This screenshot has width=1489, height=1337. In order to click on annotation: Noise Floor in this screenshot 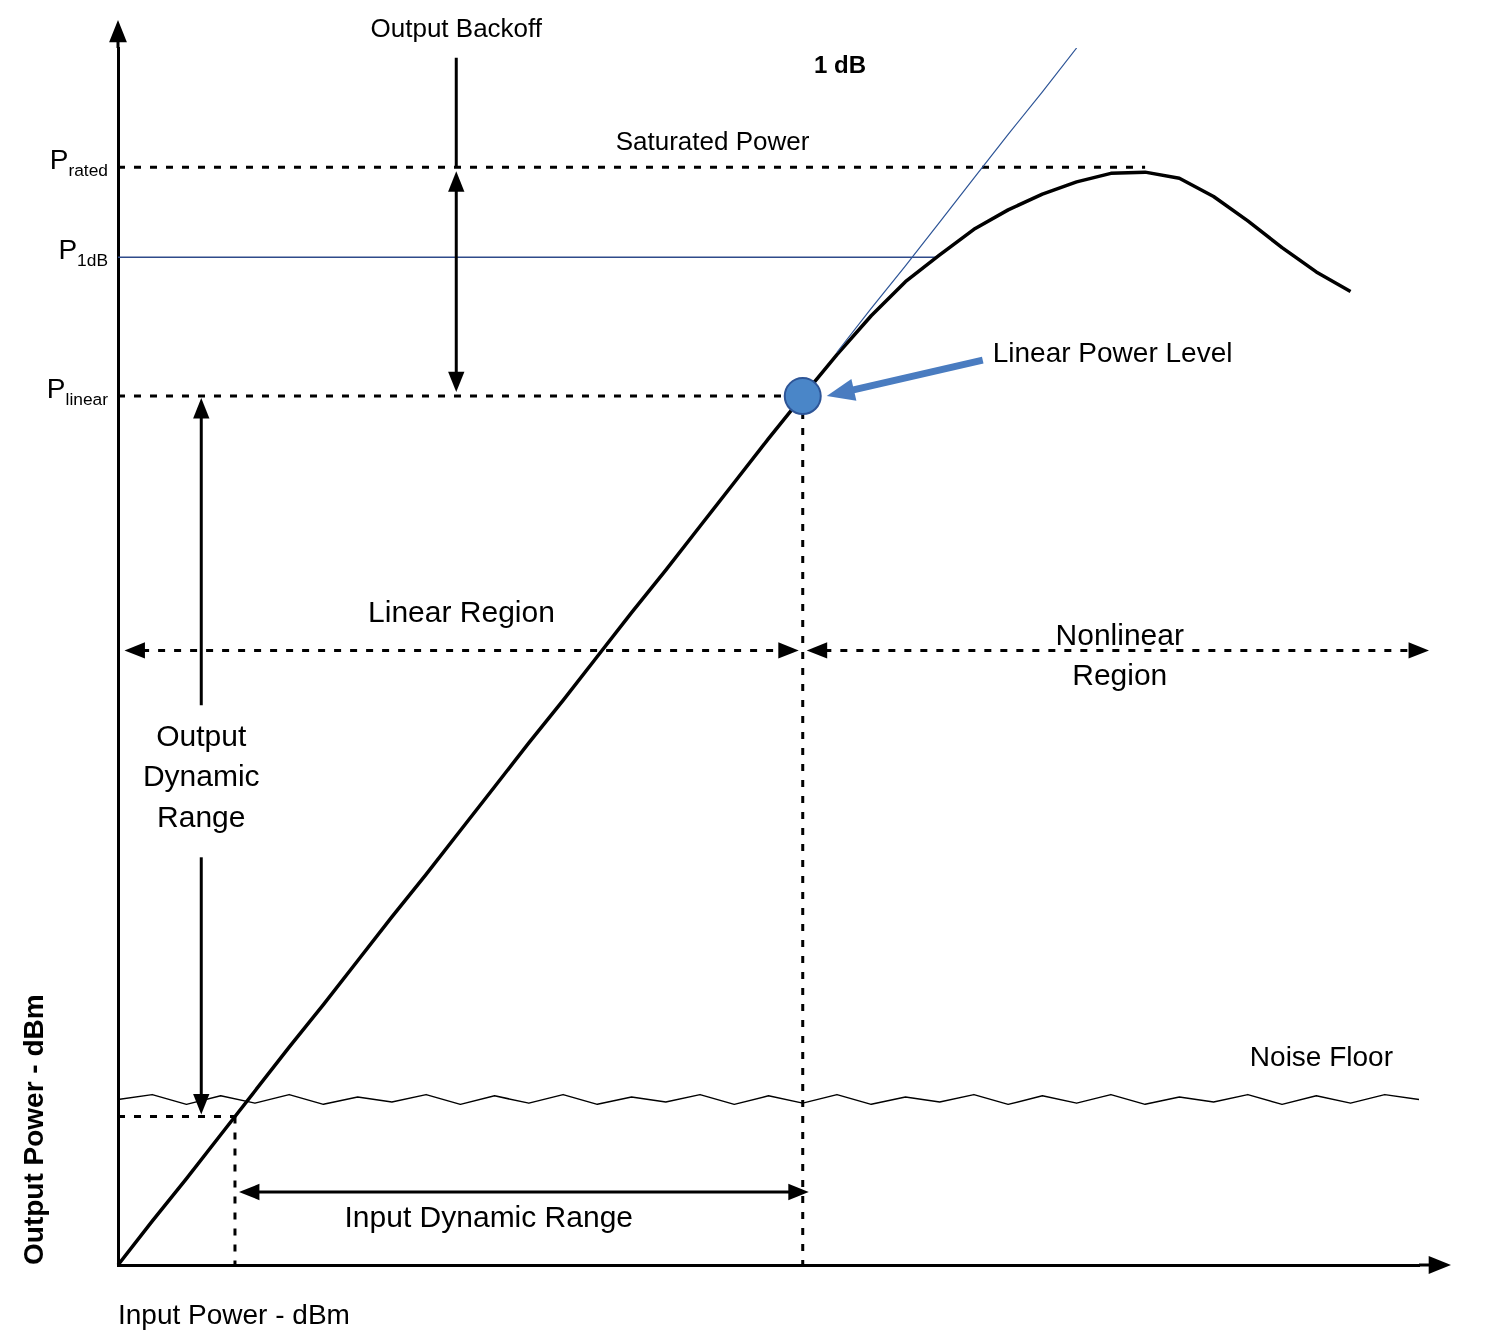, I will do `click(1321, 1056)`.